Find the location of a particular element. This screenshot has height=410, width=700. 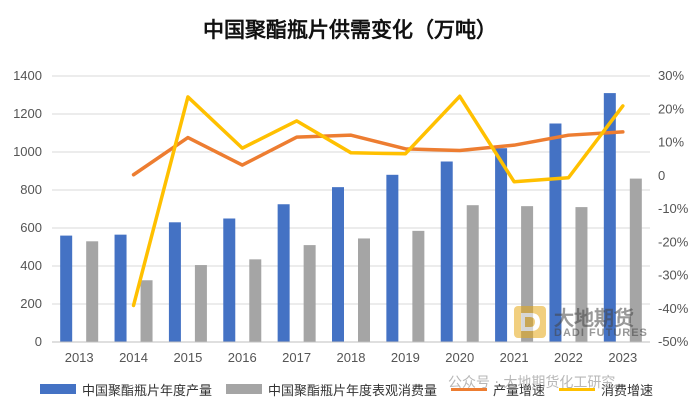

y-left-tick-label: 0 is located at coordinates (38, 341).